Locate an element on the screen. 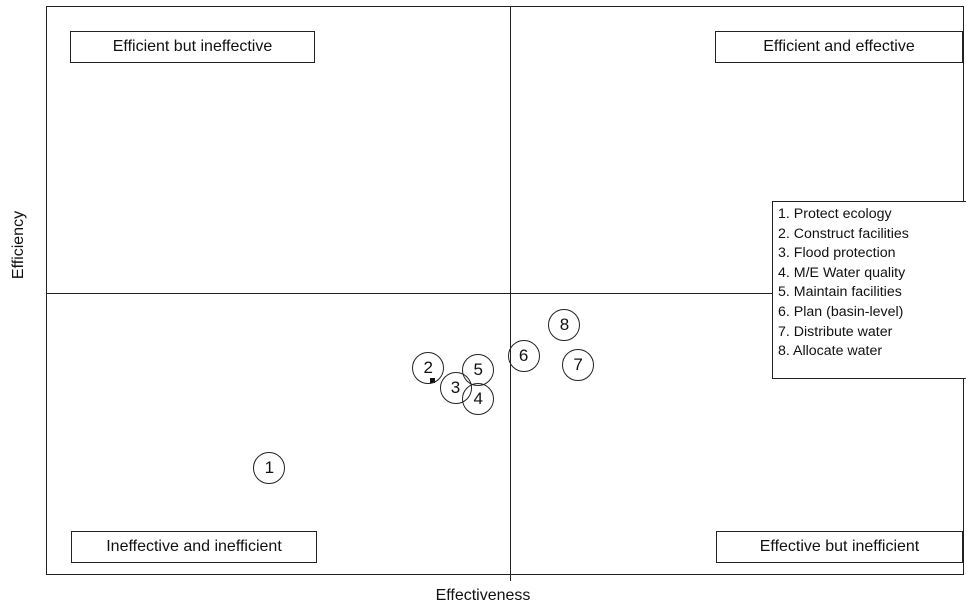  quadrant-label-top-left: Efficient but ineffective is located at coordinates (192, 47).